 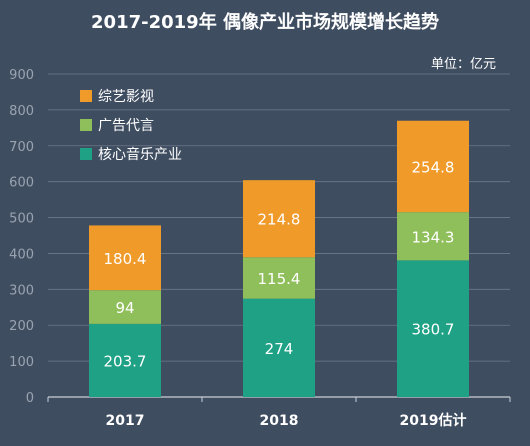 What do you see at coordinates (126, 126) in the screenshot?
I see `legend-label: 广告代言` at bounding box center [126, 126].